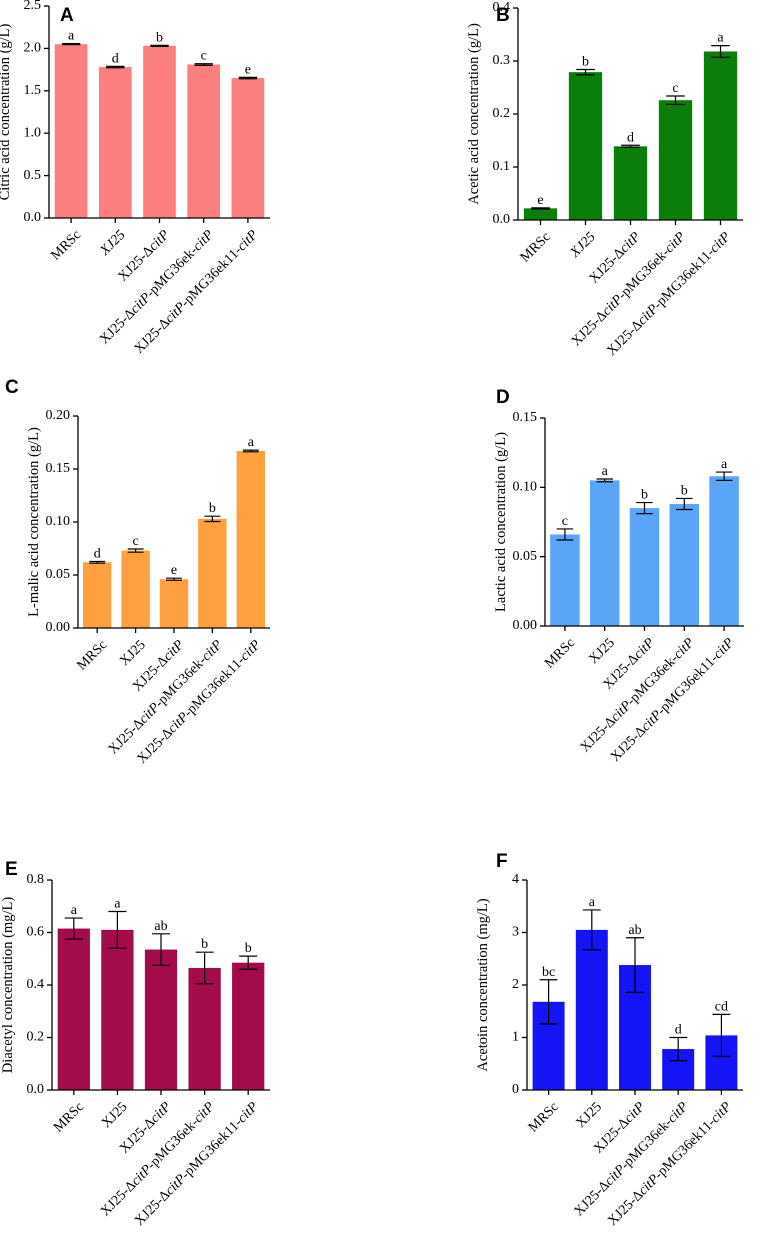  I want to click on y-tick-label: 1.0, so click(33, 132).